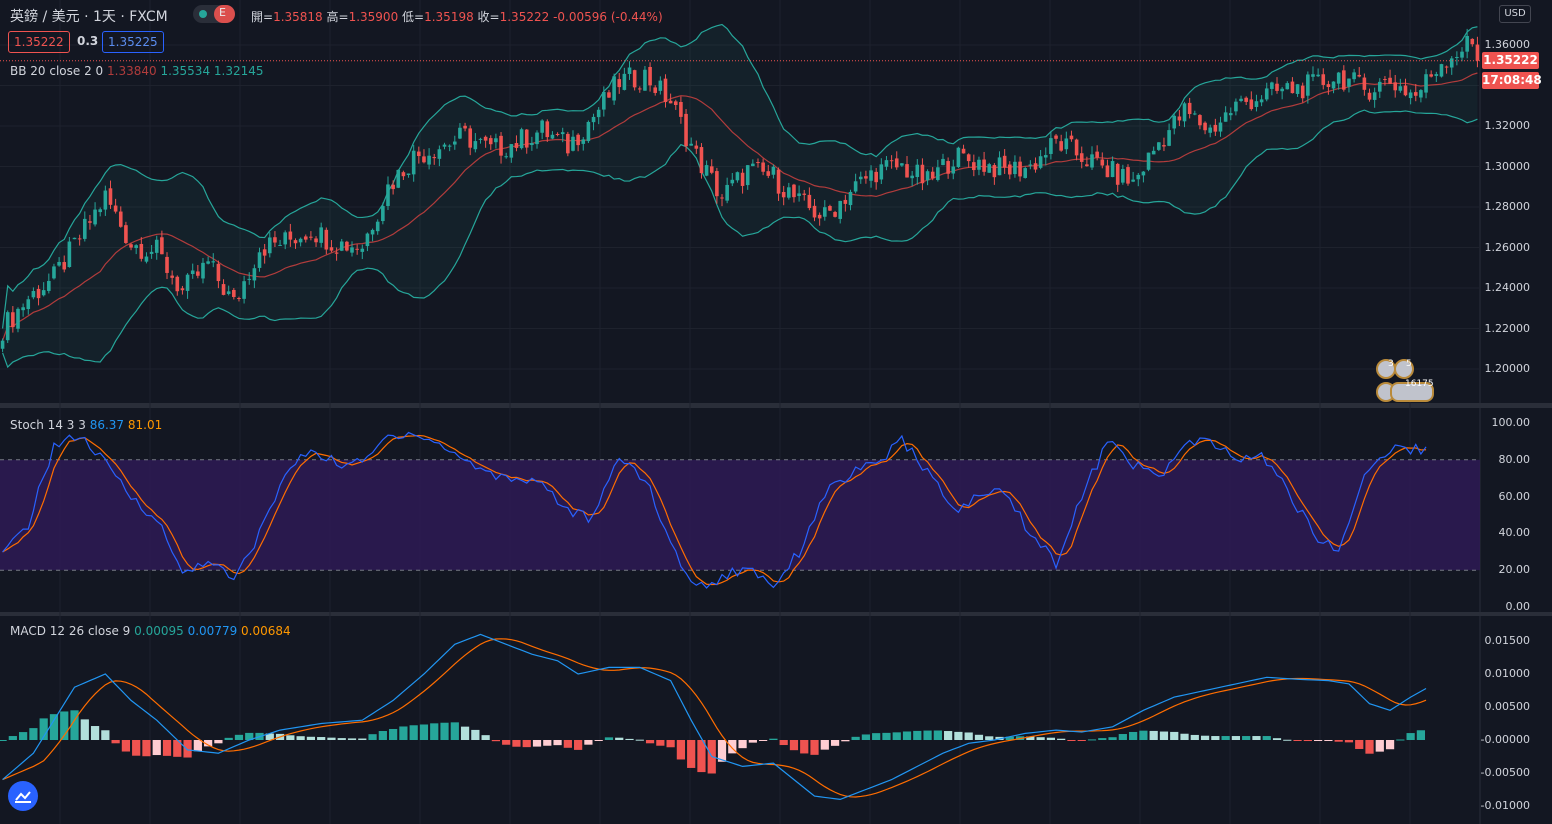 The width and height of the screenshot is (1552, 824). Describe the element at coordinates (1507, 673) in the screenshot. I see `macd-axis-label: 0.01000` at that location.